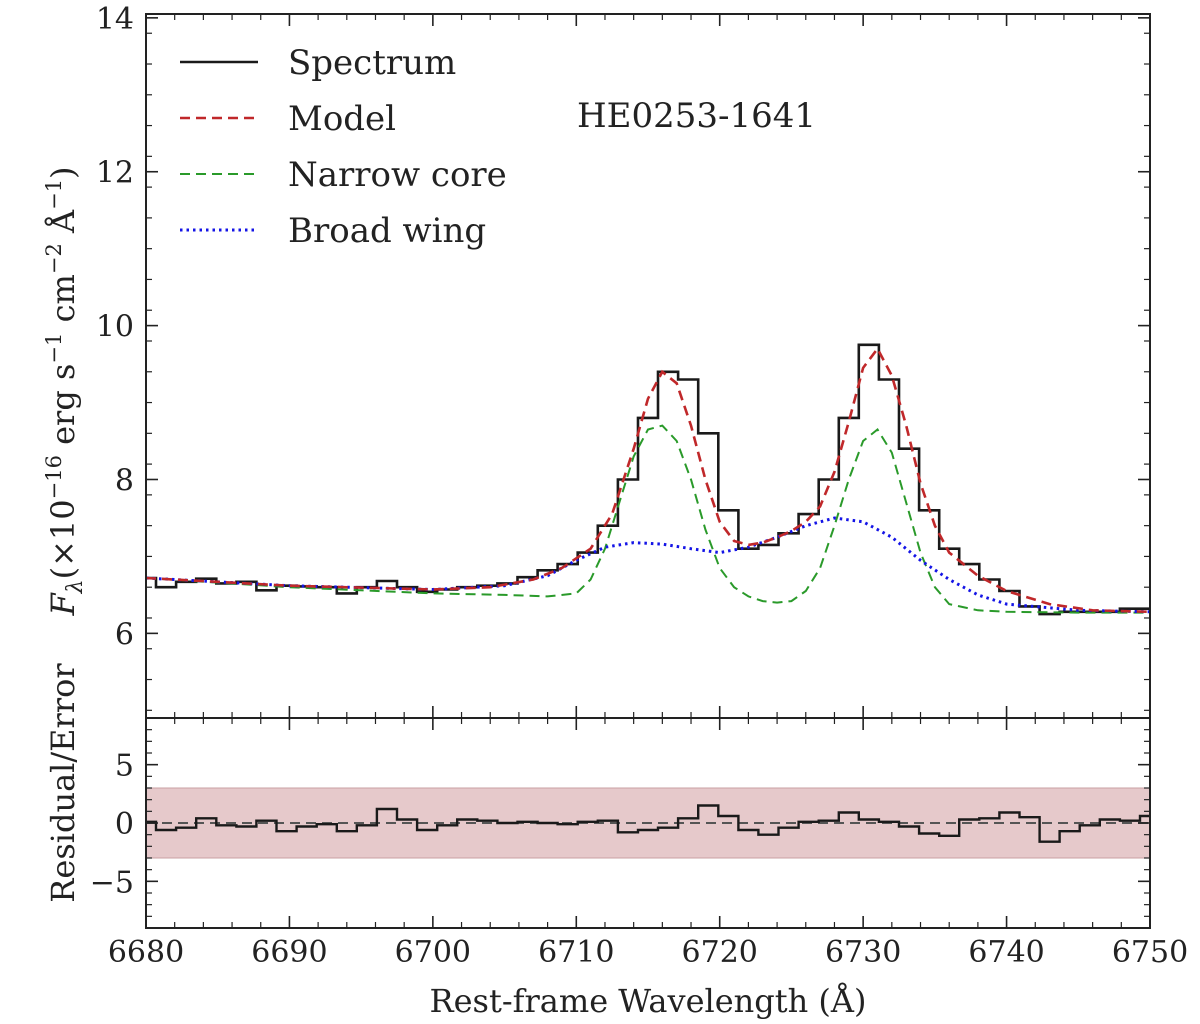 This screenshot has width=1200, height=1024. I want to click on ylabel-exp1: −16, so click(54, 477).